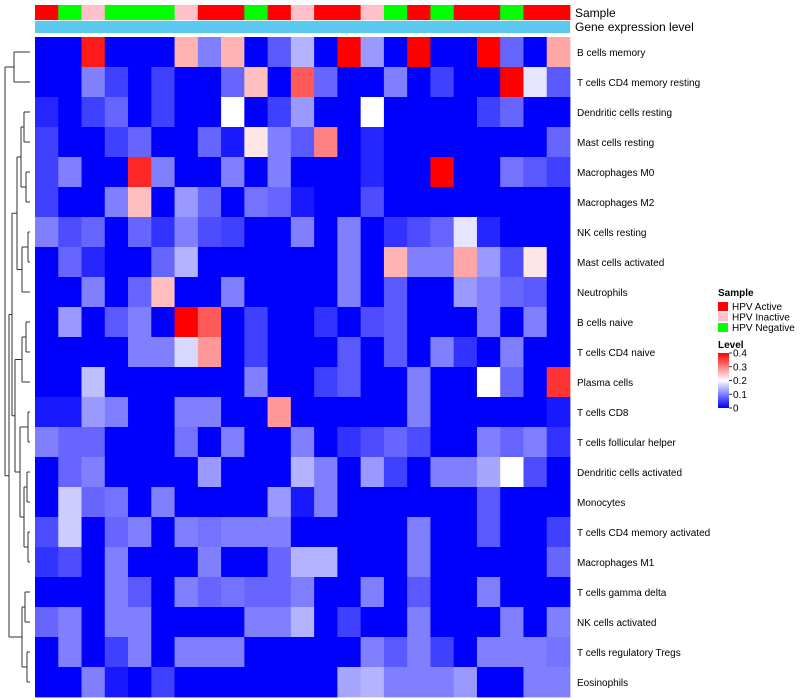  What do you see at coordinates (303, 12) in the screenshot?
I see `sample-annotation-track` at bounding box center [303, 12].